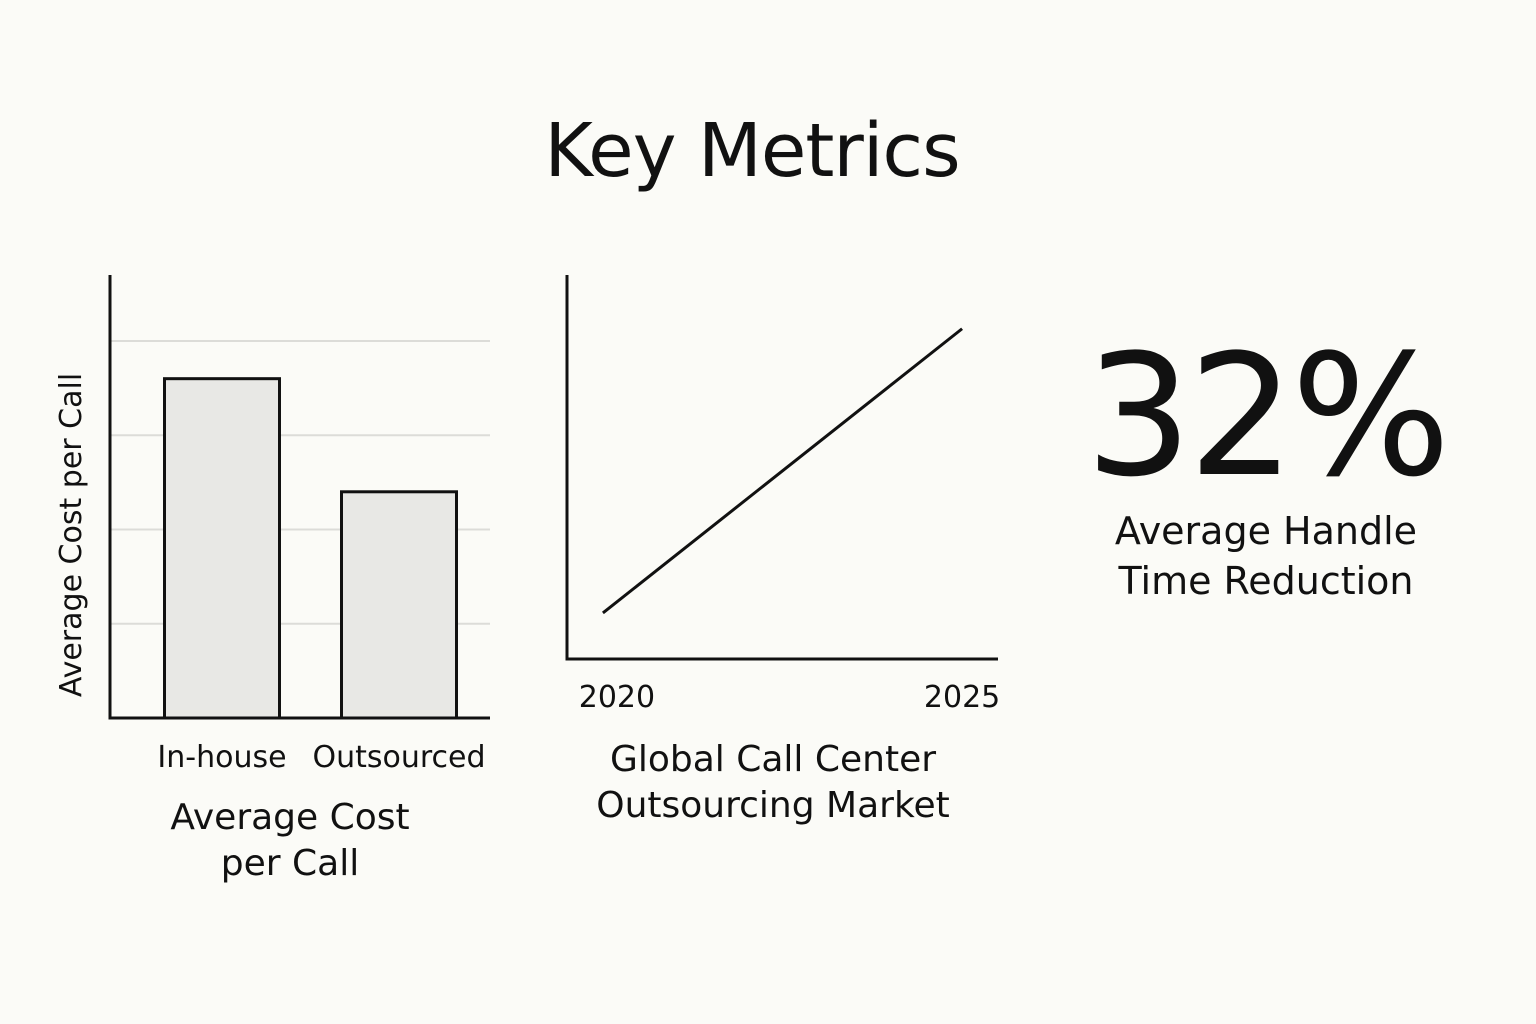 The height and width of the screenshot is (1024, 1536). Describe the element at coordinates (773, 805) in the screenshot. I see `line-chart-title-line-2: Outsourcing Market` at that location.